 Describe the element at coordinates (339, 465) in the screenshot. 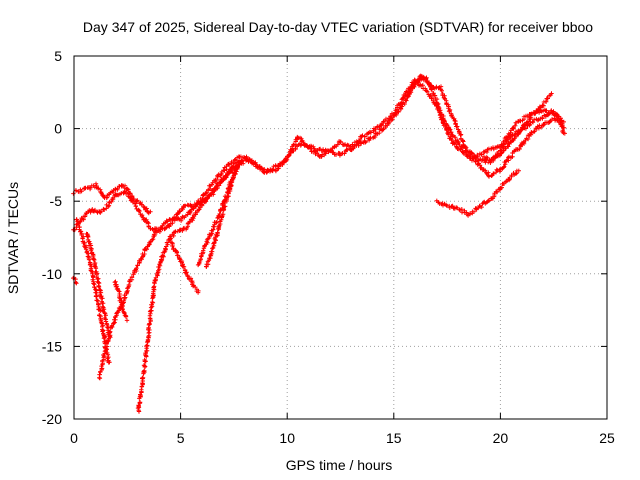

I see `x-axis-label: GPS time / hours` at that location.